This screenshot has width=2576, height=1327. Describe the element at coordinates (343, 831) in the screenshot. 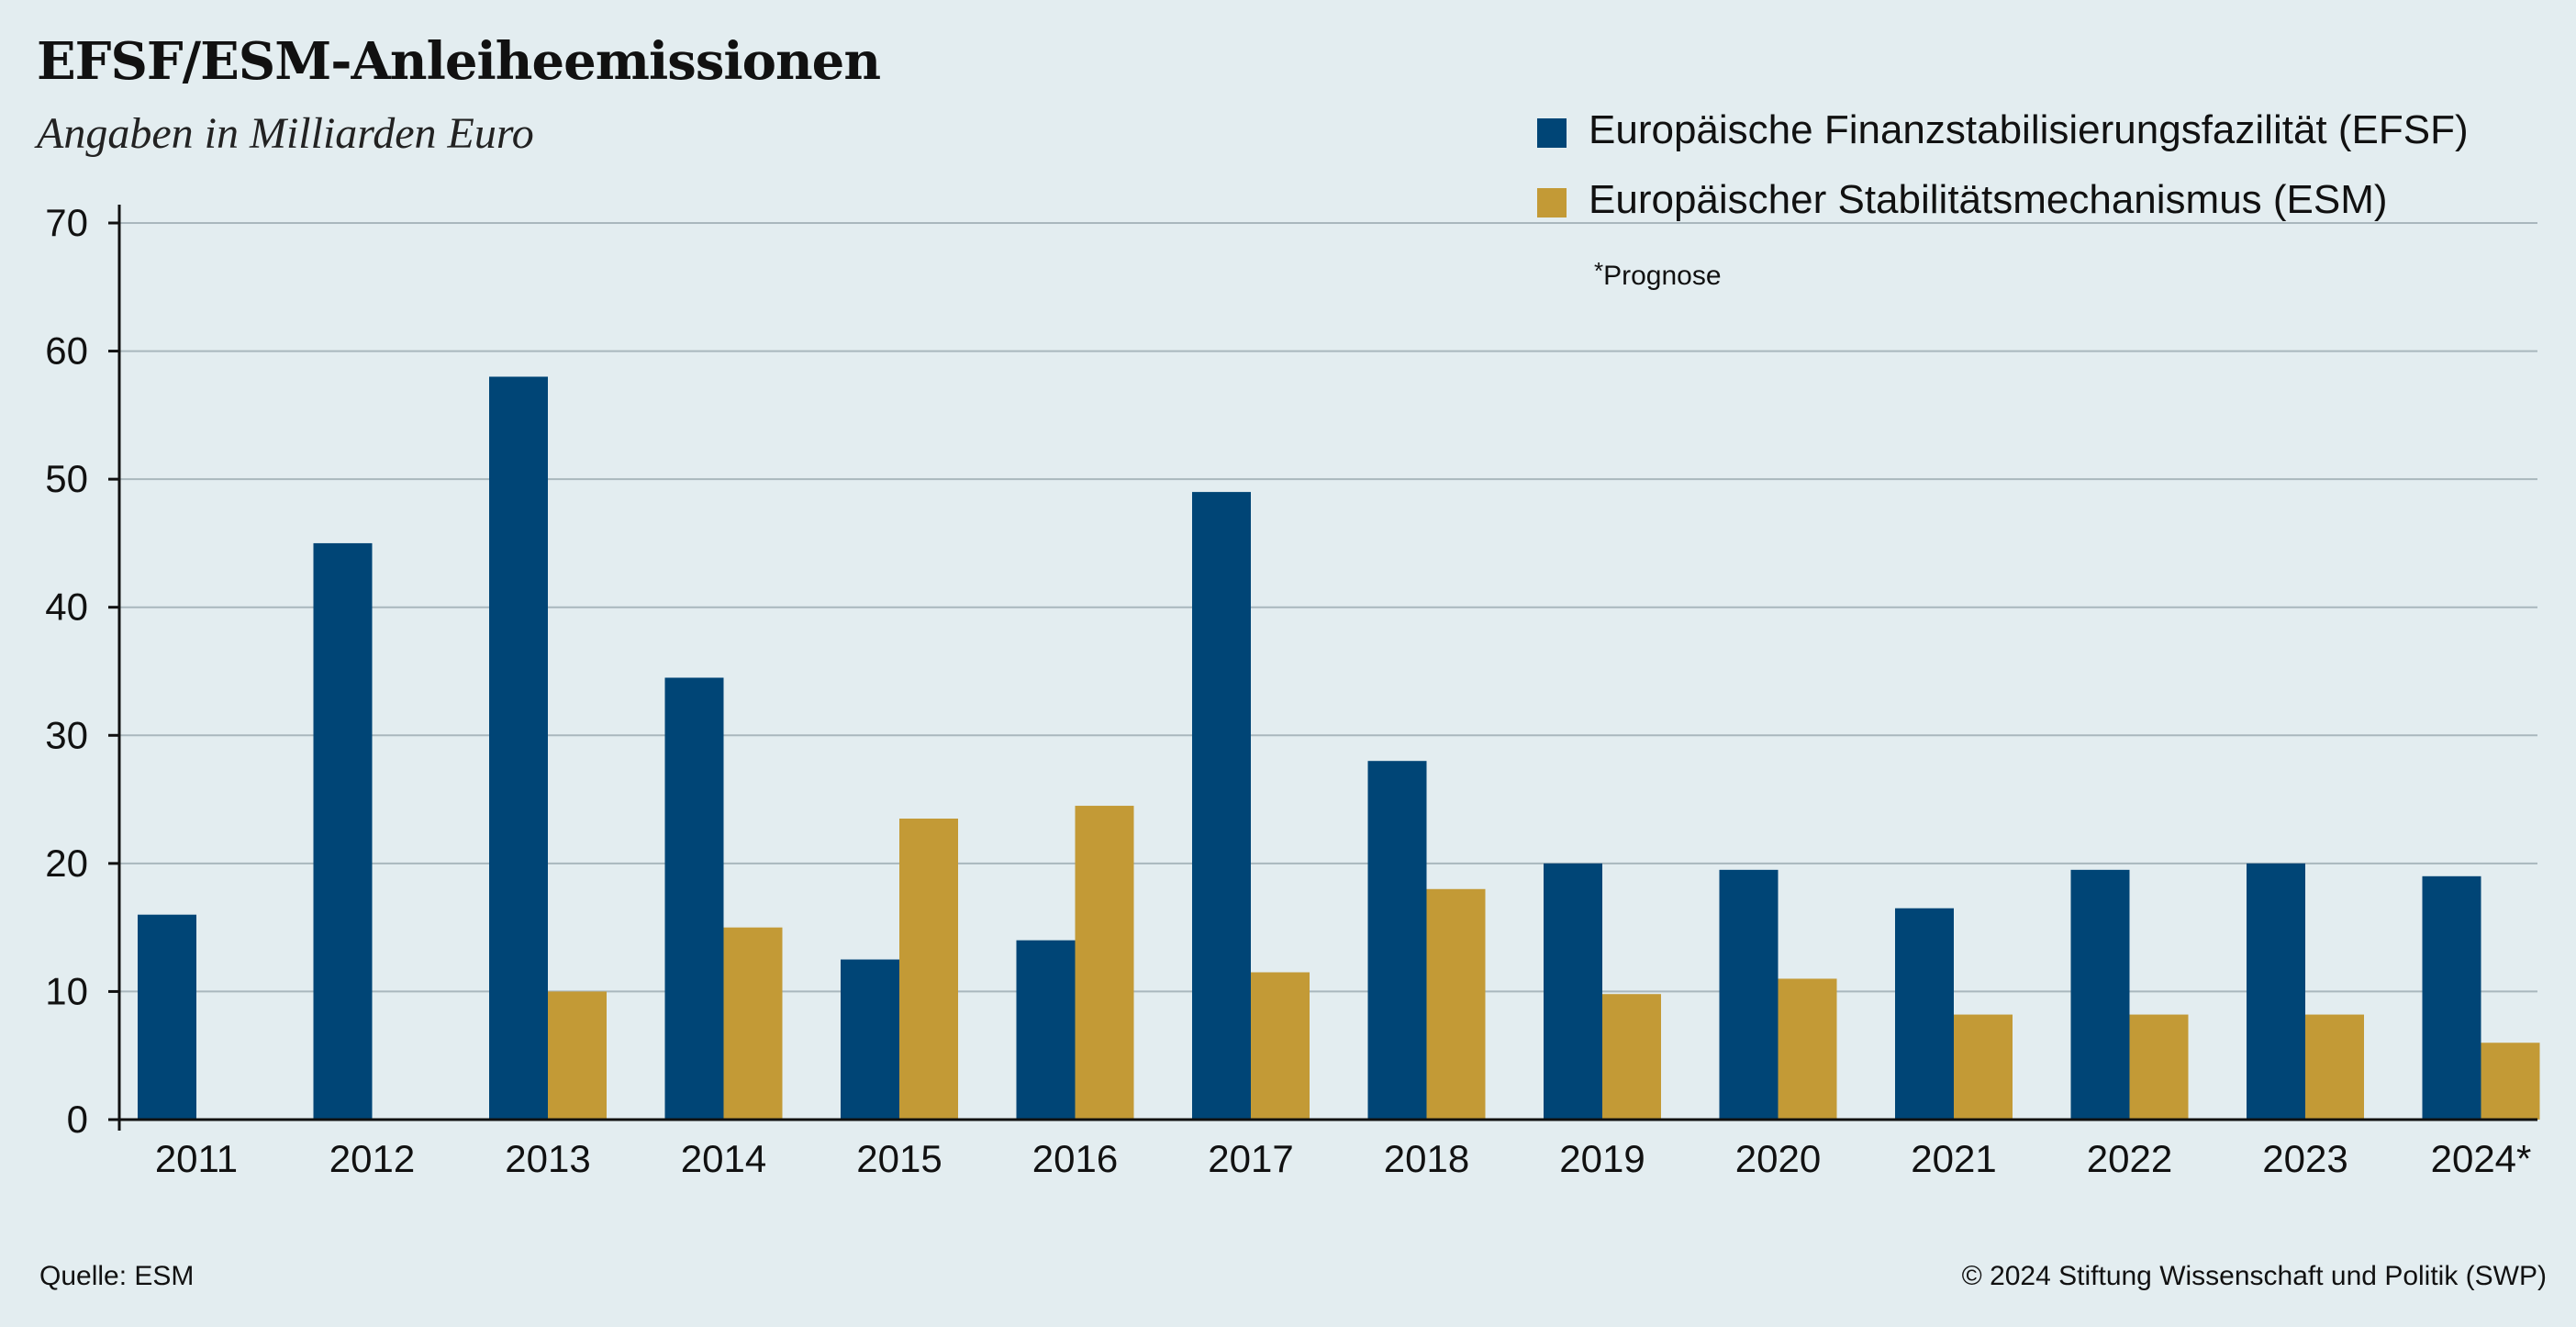

I see `bar-efsf-2012` at that location.